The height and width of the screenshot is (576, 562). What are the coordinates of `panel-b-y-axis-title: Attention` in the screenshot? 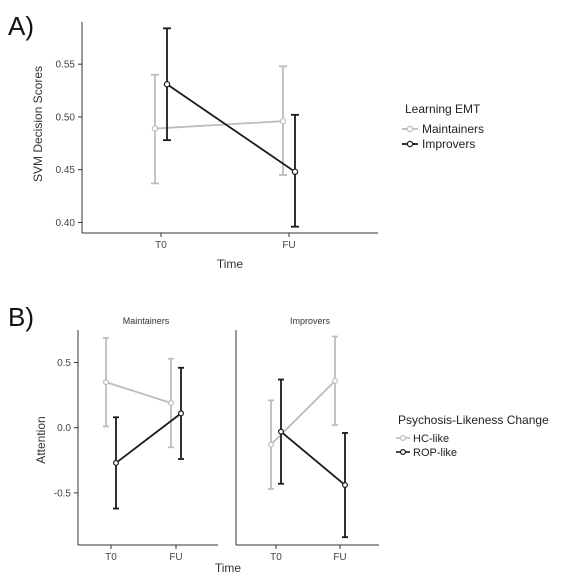 It's located at (41, 439).